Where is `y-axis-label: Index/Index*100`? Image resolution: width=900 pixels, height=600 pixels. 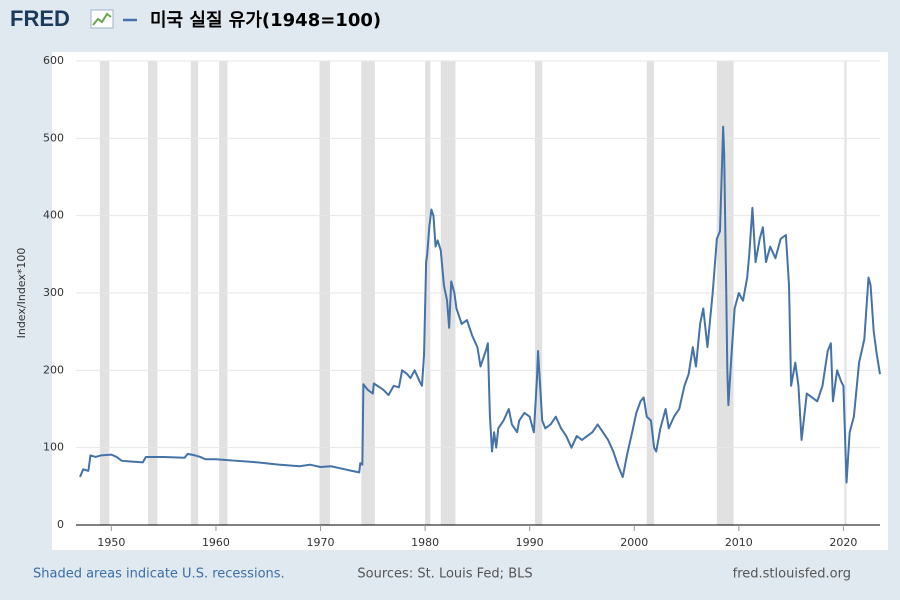 y-axis-label: Index/Index*100 is located at coordinates (21, 293).